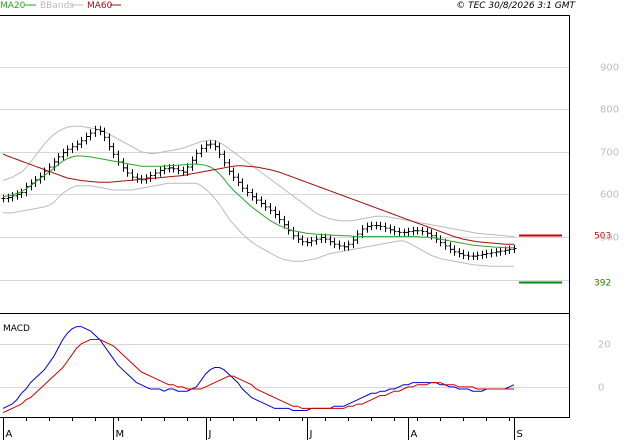 The height and width of the screenshot is (440, 627). I want to click on price-y-tick-label: 800, so click(609, 110).